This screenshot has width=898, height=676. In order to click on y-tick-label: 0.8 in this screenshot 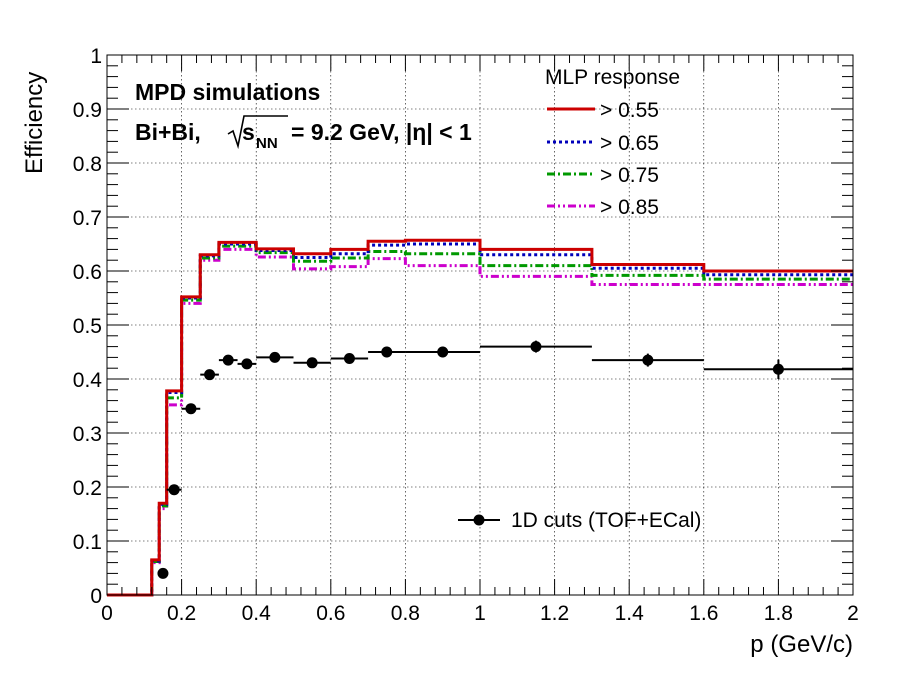, I will do `click(87, 164)`.